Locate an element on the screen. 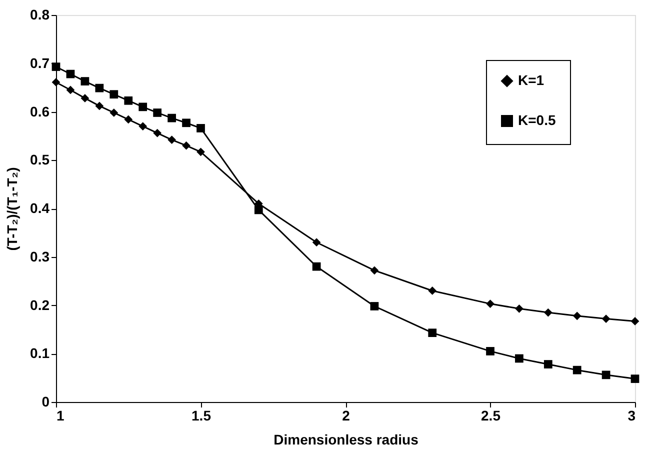 The height and width of the screenshot is (452, 652). y-tick-label: 0.2 is located at coordinates (40, 304).